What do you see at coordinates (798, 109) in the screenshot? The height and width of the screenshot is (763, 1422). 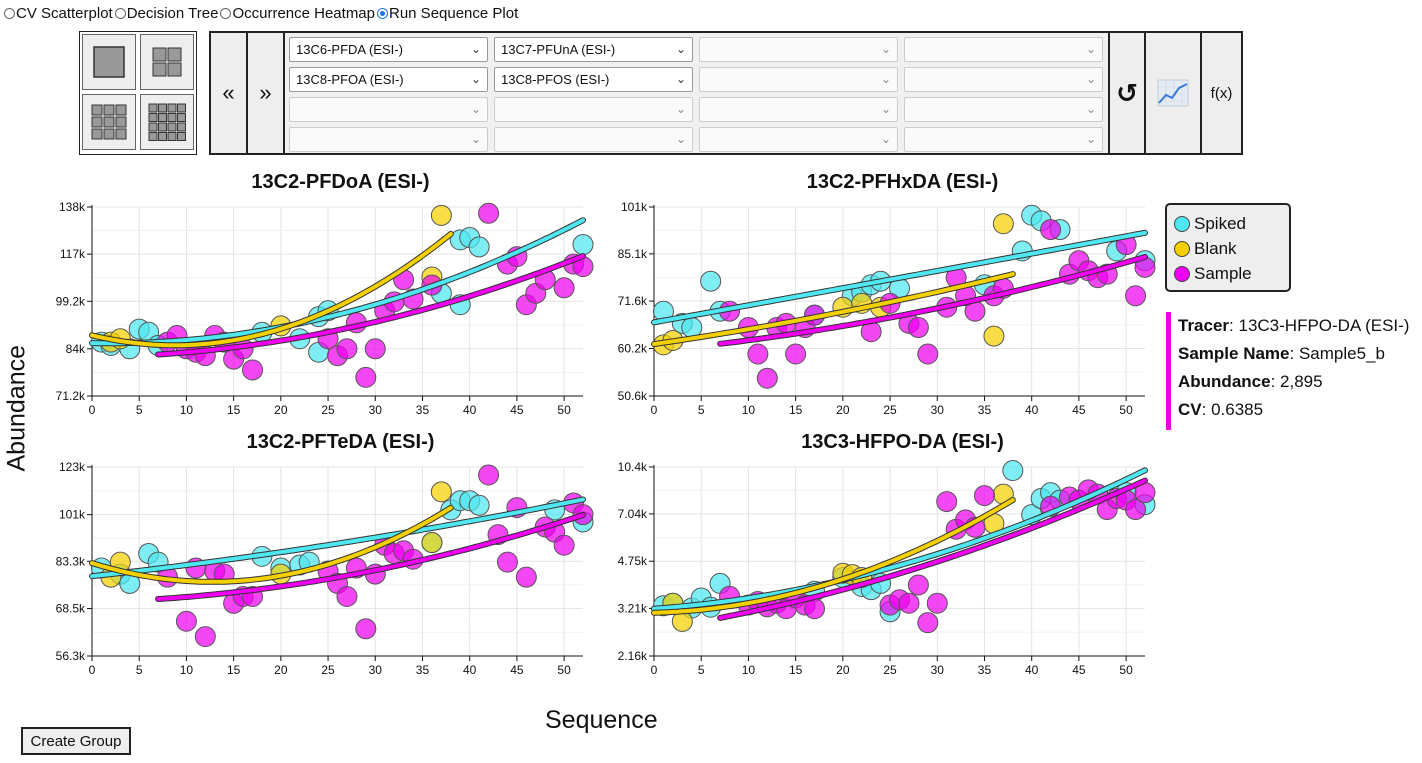 I see `tracer-select-r3-c3: ⌄` at bounding box center [798, 109].